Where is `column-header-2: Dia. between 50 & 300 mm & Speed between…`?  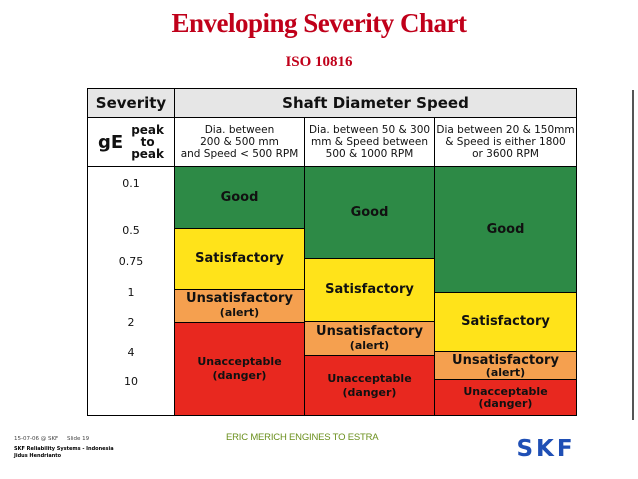 column-header-2: Dia. between 50 & 300 mm & Speed between… is located at coordinates (369, 142).